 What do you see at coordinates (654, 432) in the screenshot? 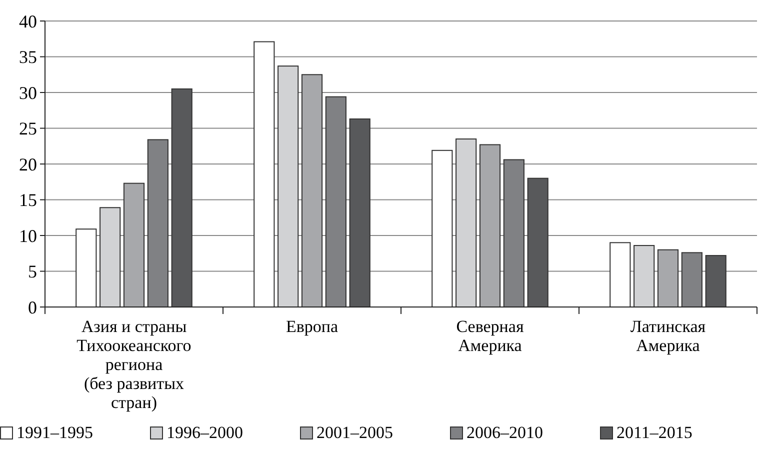
I see `legend-label: 2011–2015` at bounding box center [654, 432].